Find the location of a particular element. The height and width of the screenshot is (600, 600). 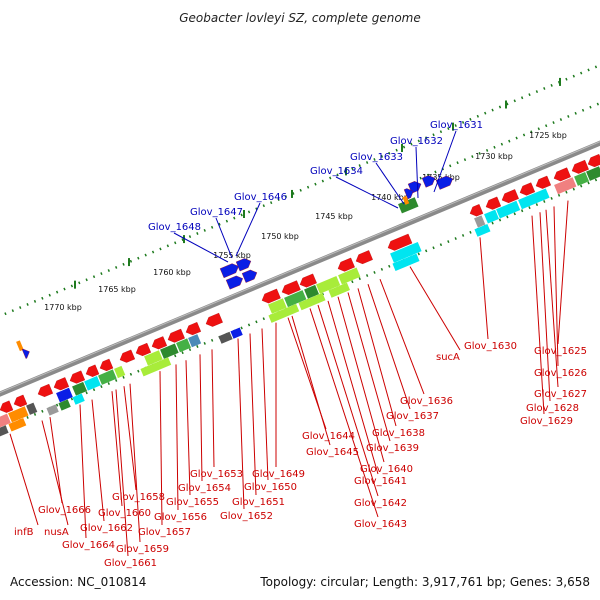

gene-label: Glov_1648 is located at coordinates (174, 227).